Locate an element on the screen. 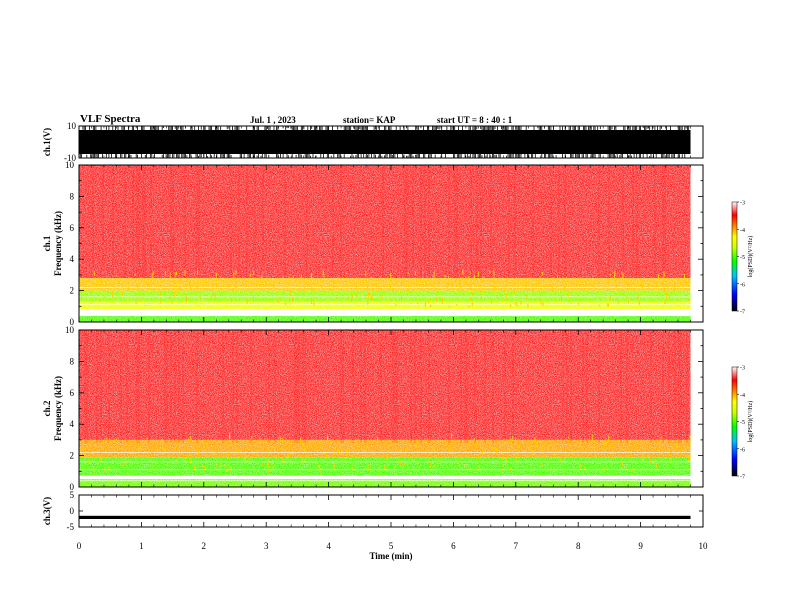 This screenshot has height=612, width=792. x-tick-label: 4 is located at coordinates (328, 546).